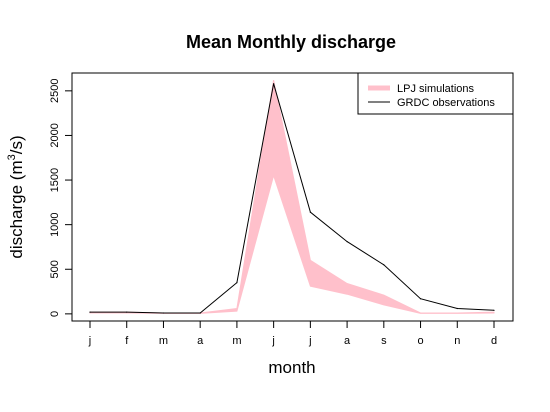  I want to click on x-axis-label: month, so click(291, 367).